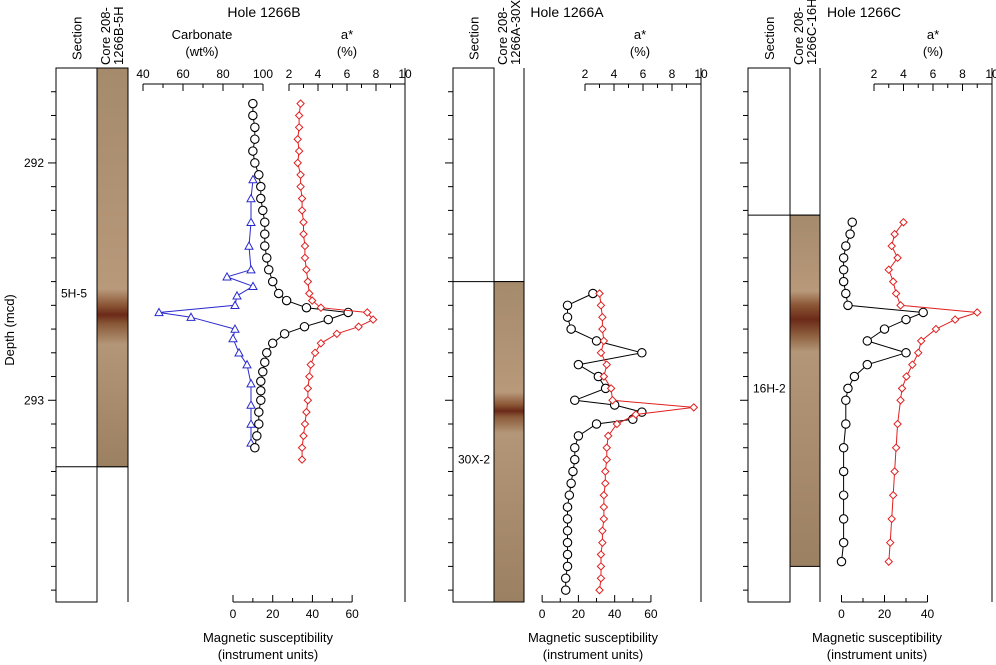 This screenshot has height=665, width=996. What do you see at coordinates (811, 32) in the screenshot?
I see `core-header-2: 1266C-16H` at bounding box center [811, 32].